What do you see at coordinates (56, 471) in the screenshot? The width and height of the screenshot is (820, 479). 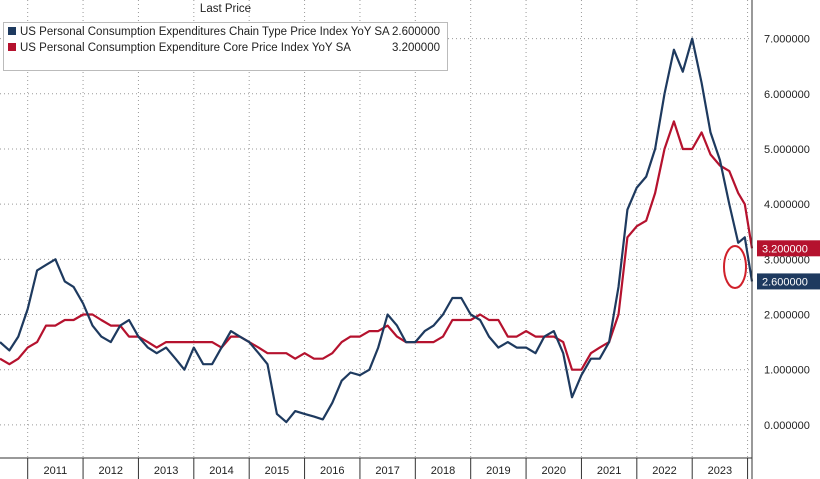 I see `x-tick-label: 2011` at bounding box center [56, 471].